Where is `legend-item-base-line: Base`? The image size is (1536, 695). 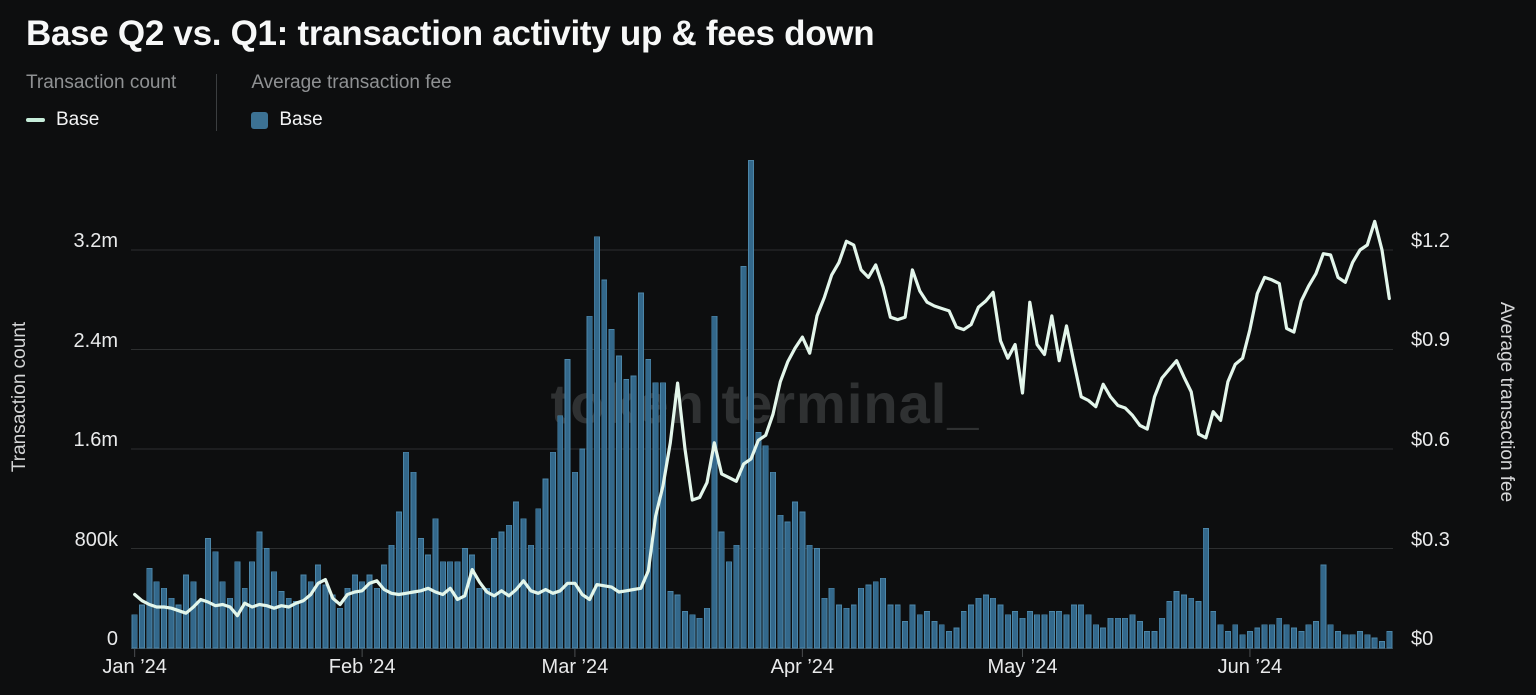 legend-item-base-line: Base is located at coordinates (101, 120).